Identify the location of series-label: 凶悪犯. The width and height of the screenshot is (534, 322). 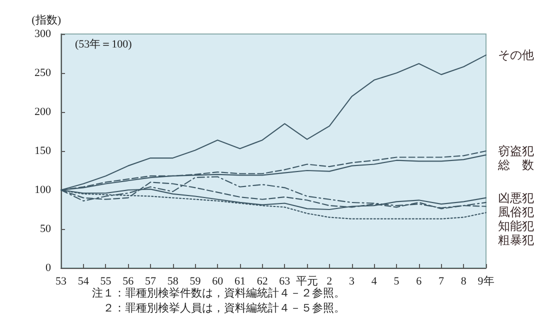
(516, 197).